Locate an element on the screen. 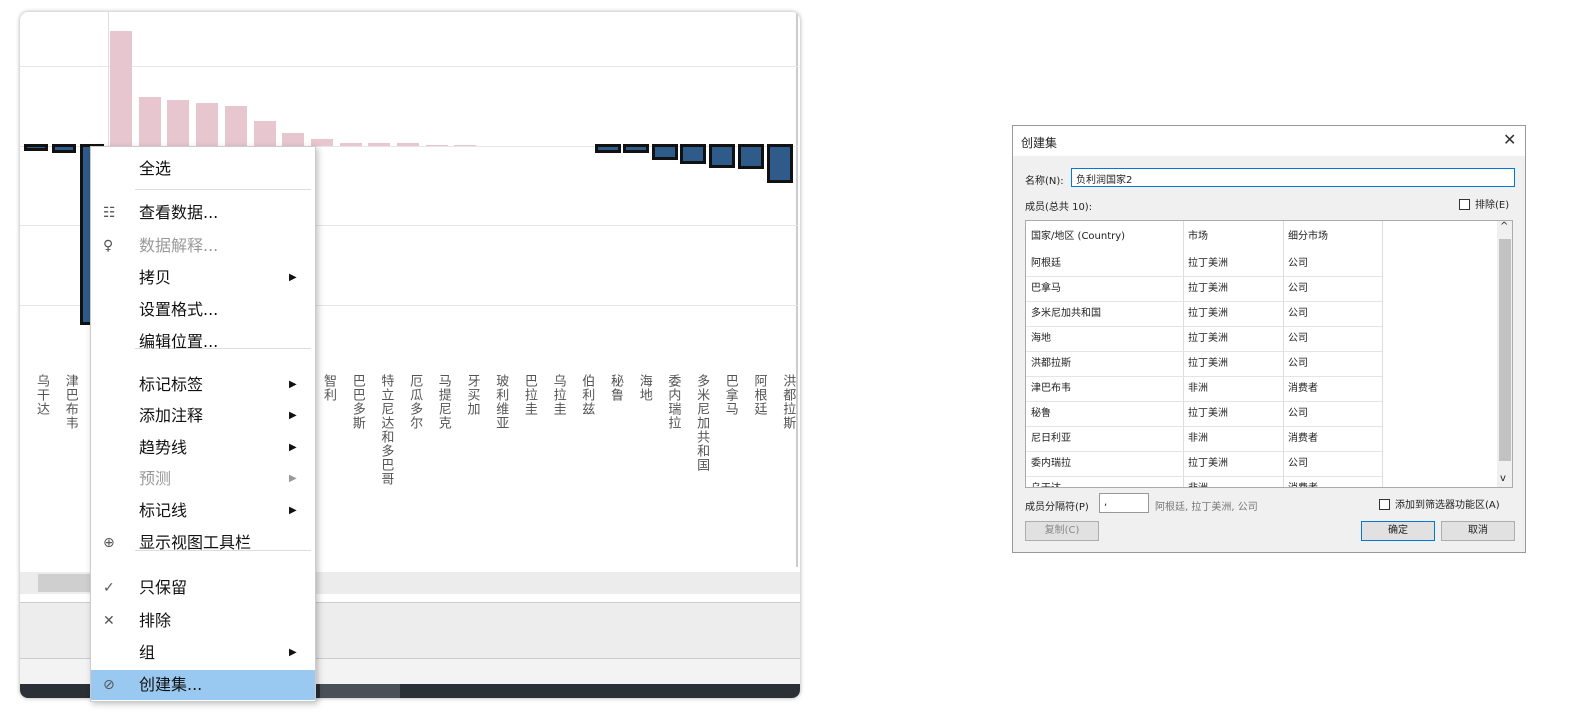 This screenshot has width=1581, height=727. axis-label: 津巴布韦 is located at coordinates (70, 402).